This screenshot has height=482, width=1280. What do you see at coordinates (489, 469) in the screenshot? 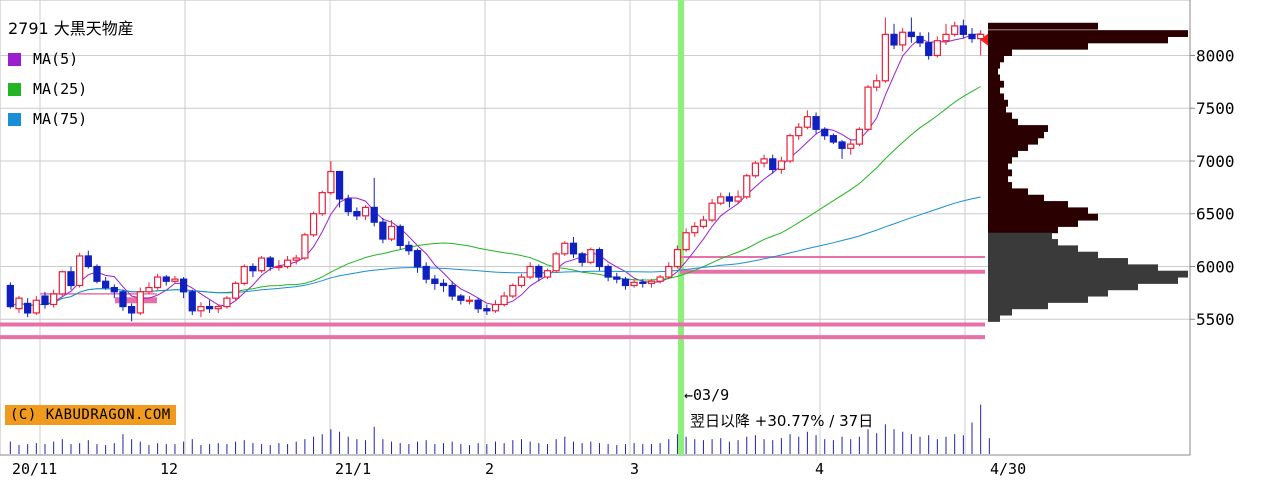
I see `x-tick-label: 2` at bounding box center [489, 469].